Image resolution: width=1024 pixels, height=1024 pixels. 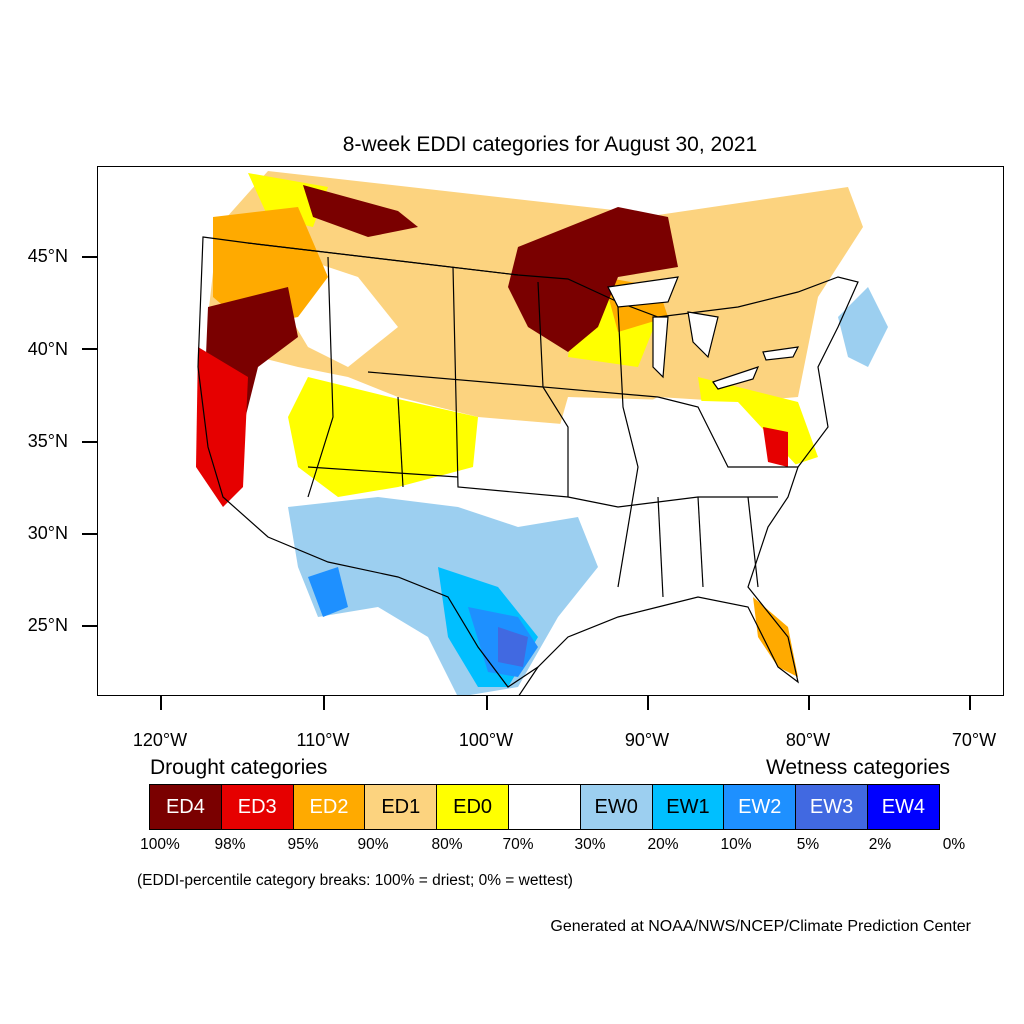 I want to click on lon-label: 100°W, so click(x=486, y=740).